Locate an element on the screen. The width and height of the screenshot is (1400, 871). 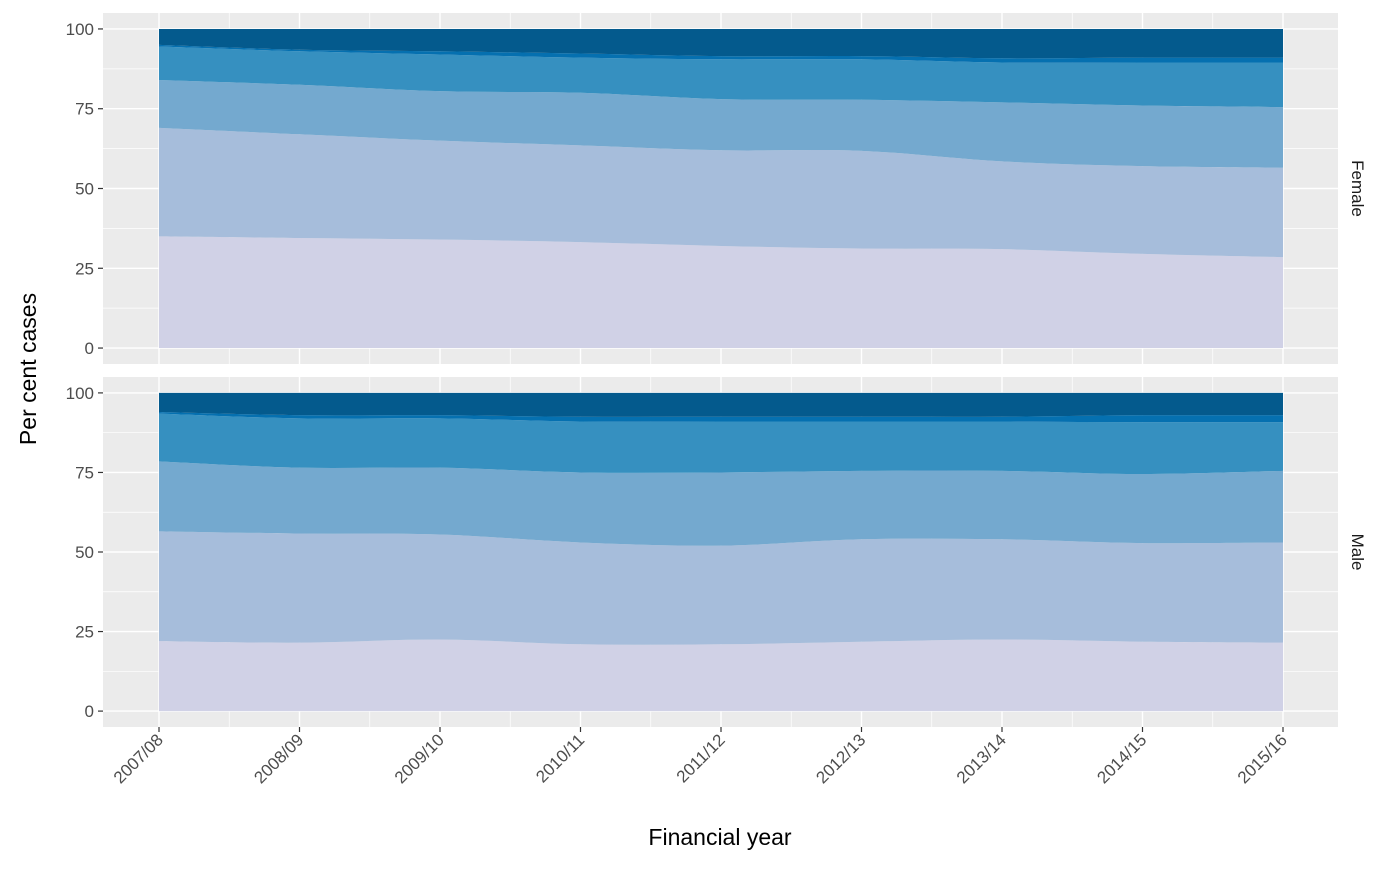
y-tick-label-male: 0 is located at coordinates (89, 711).